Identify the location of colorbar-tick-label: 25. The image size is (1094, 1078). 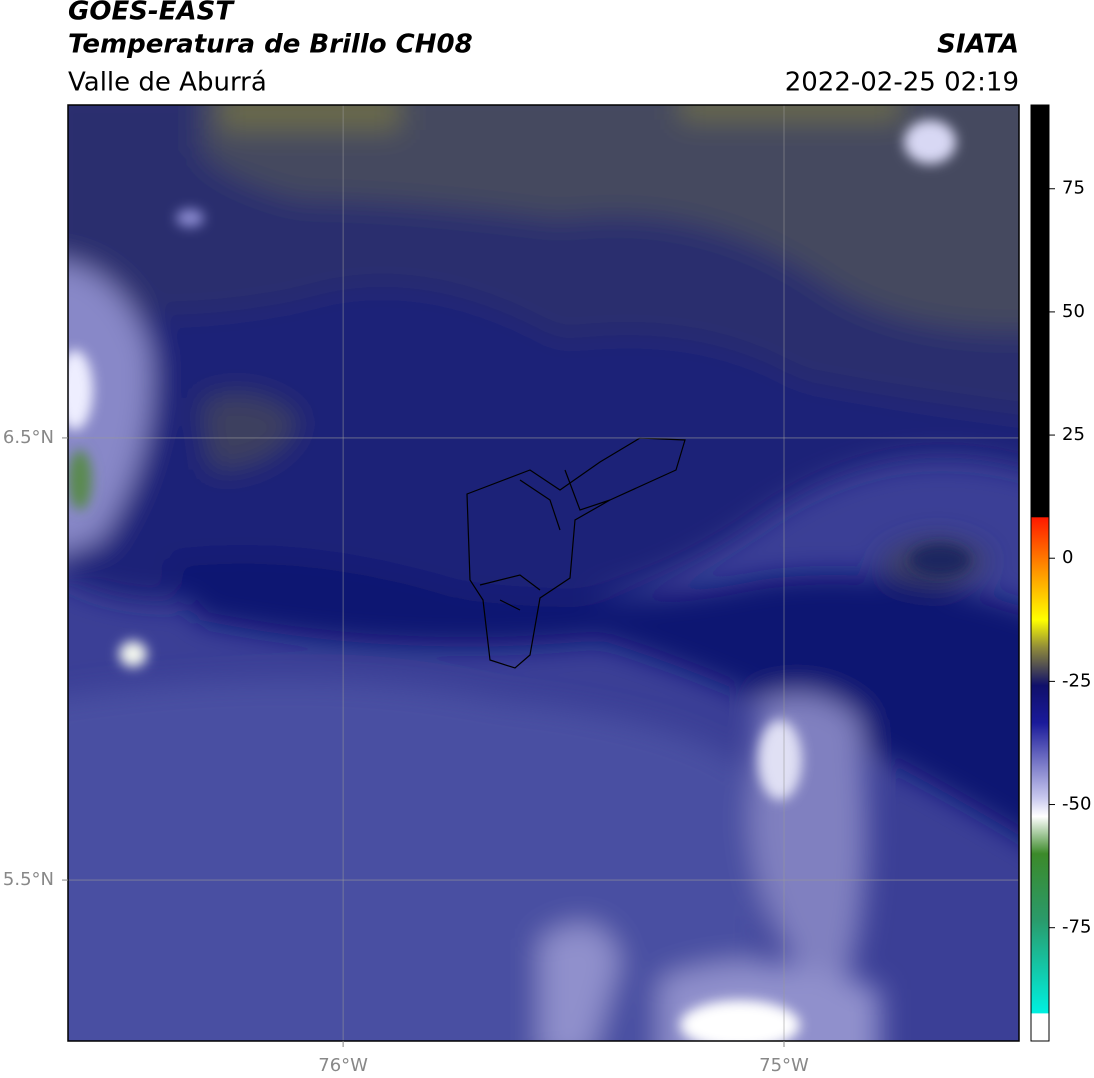
(1073, 434).